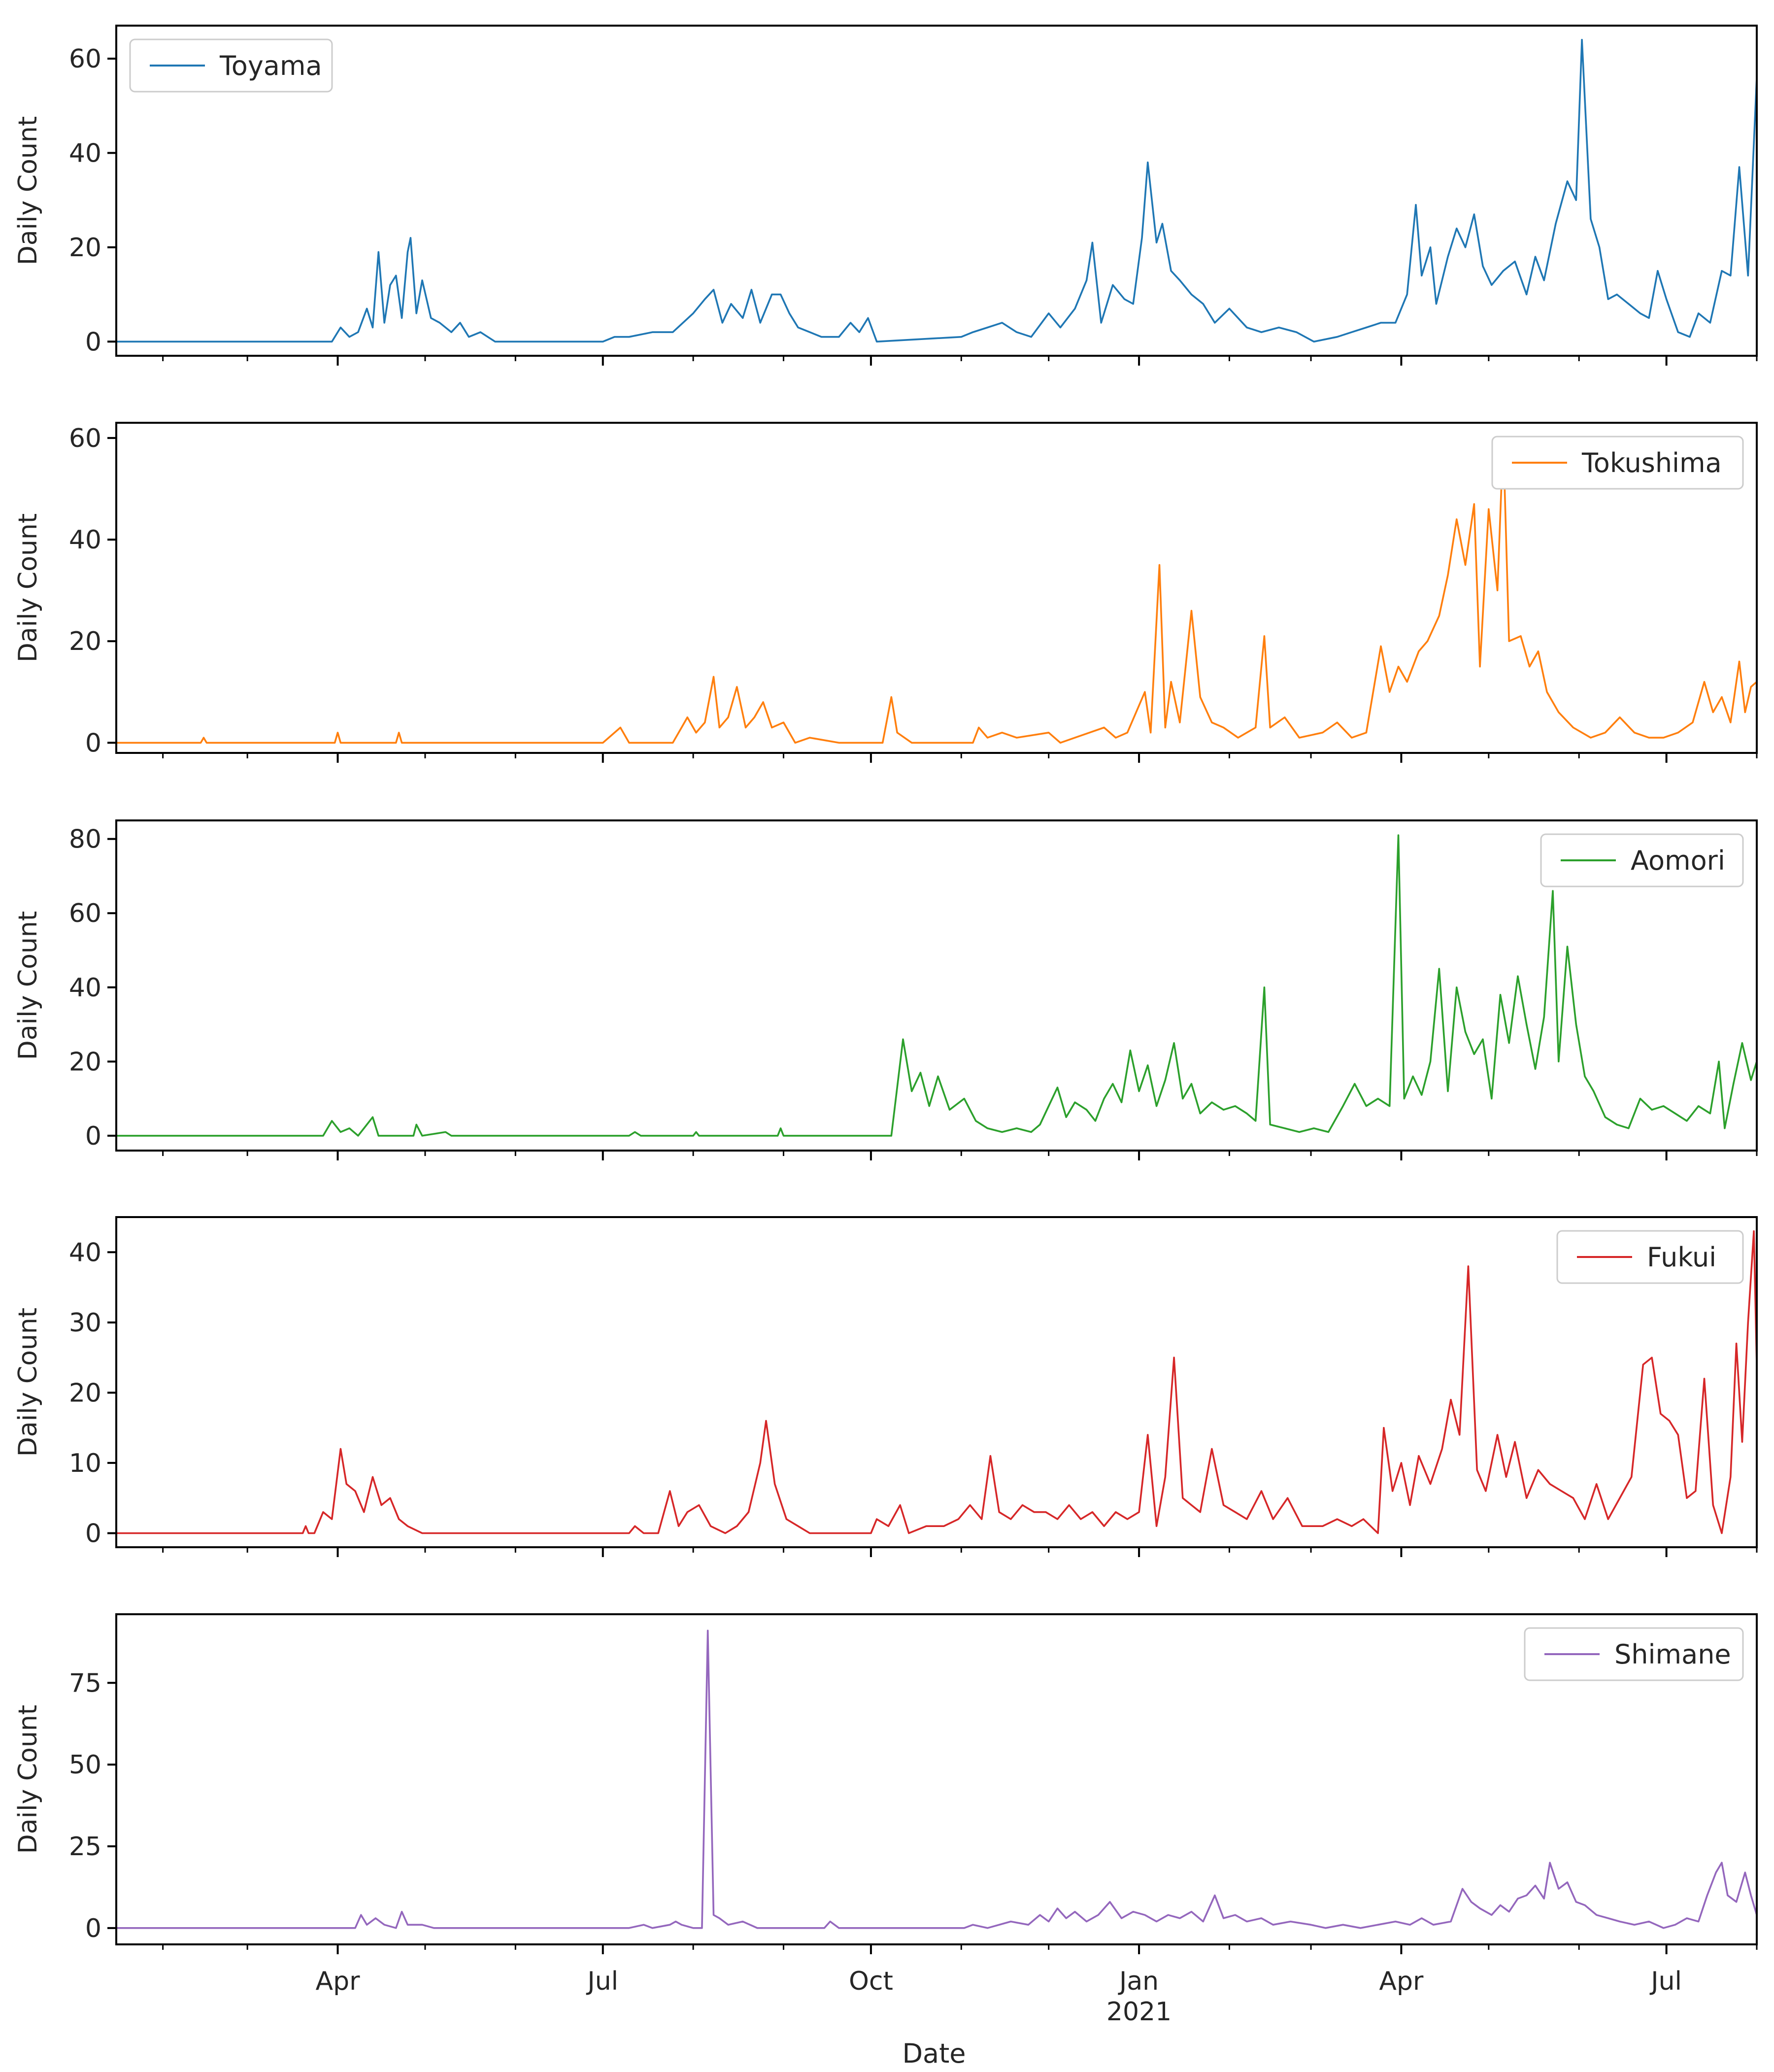 Image resolution: width=1774 pixels, height=2072 pixels. Describe the element at coordinates (1651, 462) in the screenshot. I see `legend-label: Tokushima` at that location.